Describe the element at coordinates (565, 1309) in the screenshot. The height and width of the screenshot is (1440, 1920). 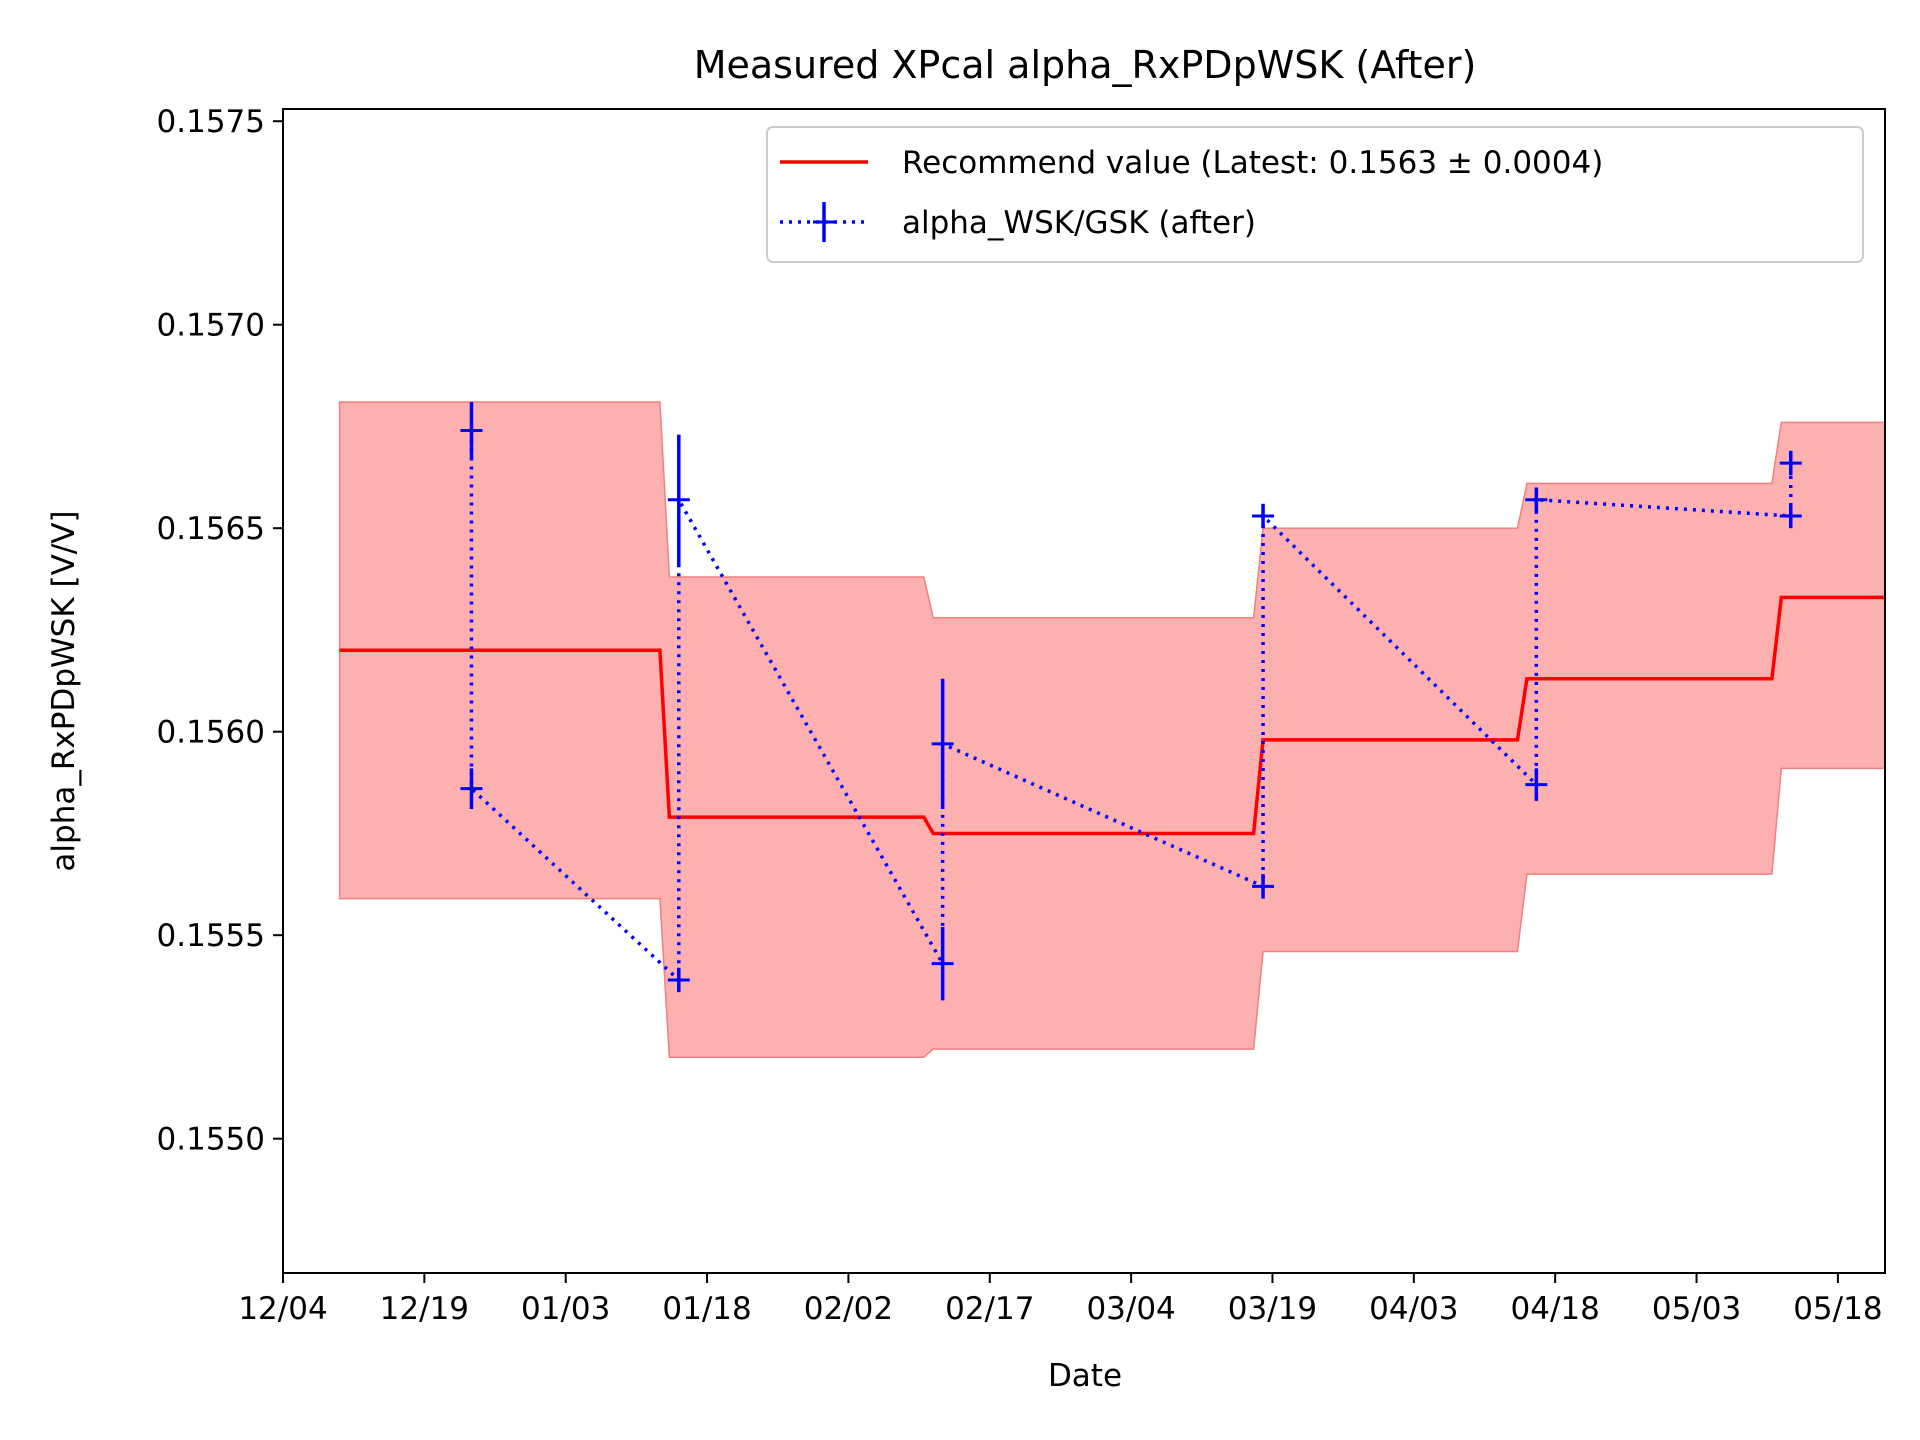
I see `x-tick-label: 01/03` at that location.